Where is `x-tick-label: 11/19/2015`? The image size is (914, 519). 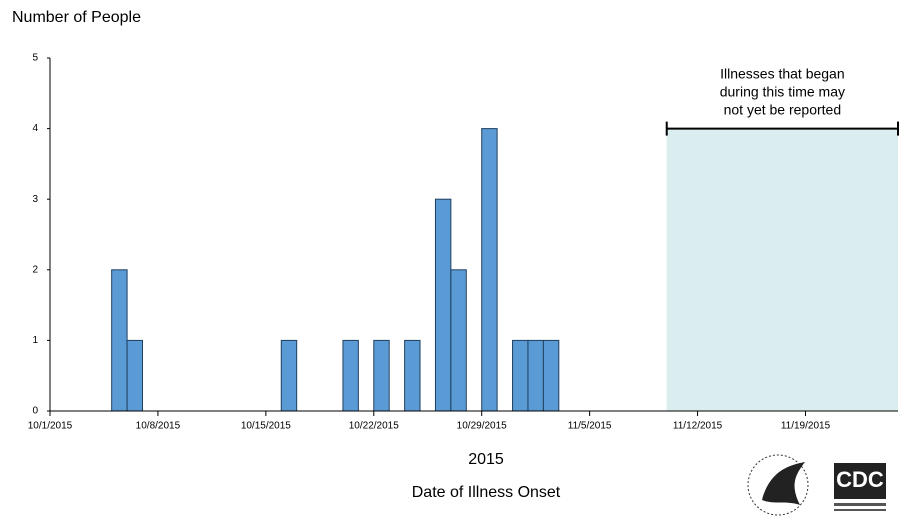 x-tick-label: 11/19/2015 is located at coordinates (806, 426).